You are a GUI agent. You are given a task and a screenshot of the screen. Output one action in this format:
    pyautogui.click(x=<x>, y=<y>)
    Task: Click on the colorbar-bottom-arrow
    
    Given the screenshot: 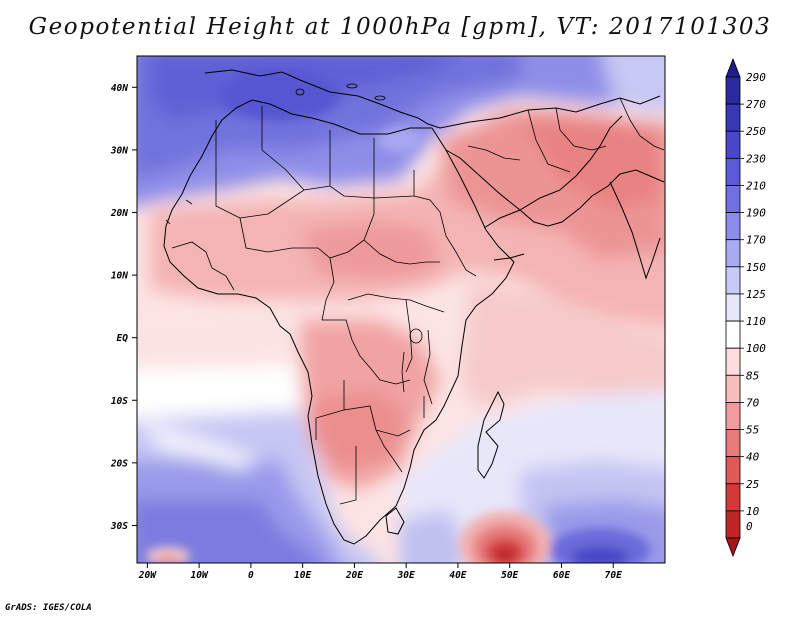 What is the action you would take?
    pyautogui.click(x=733, y=547)
    